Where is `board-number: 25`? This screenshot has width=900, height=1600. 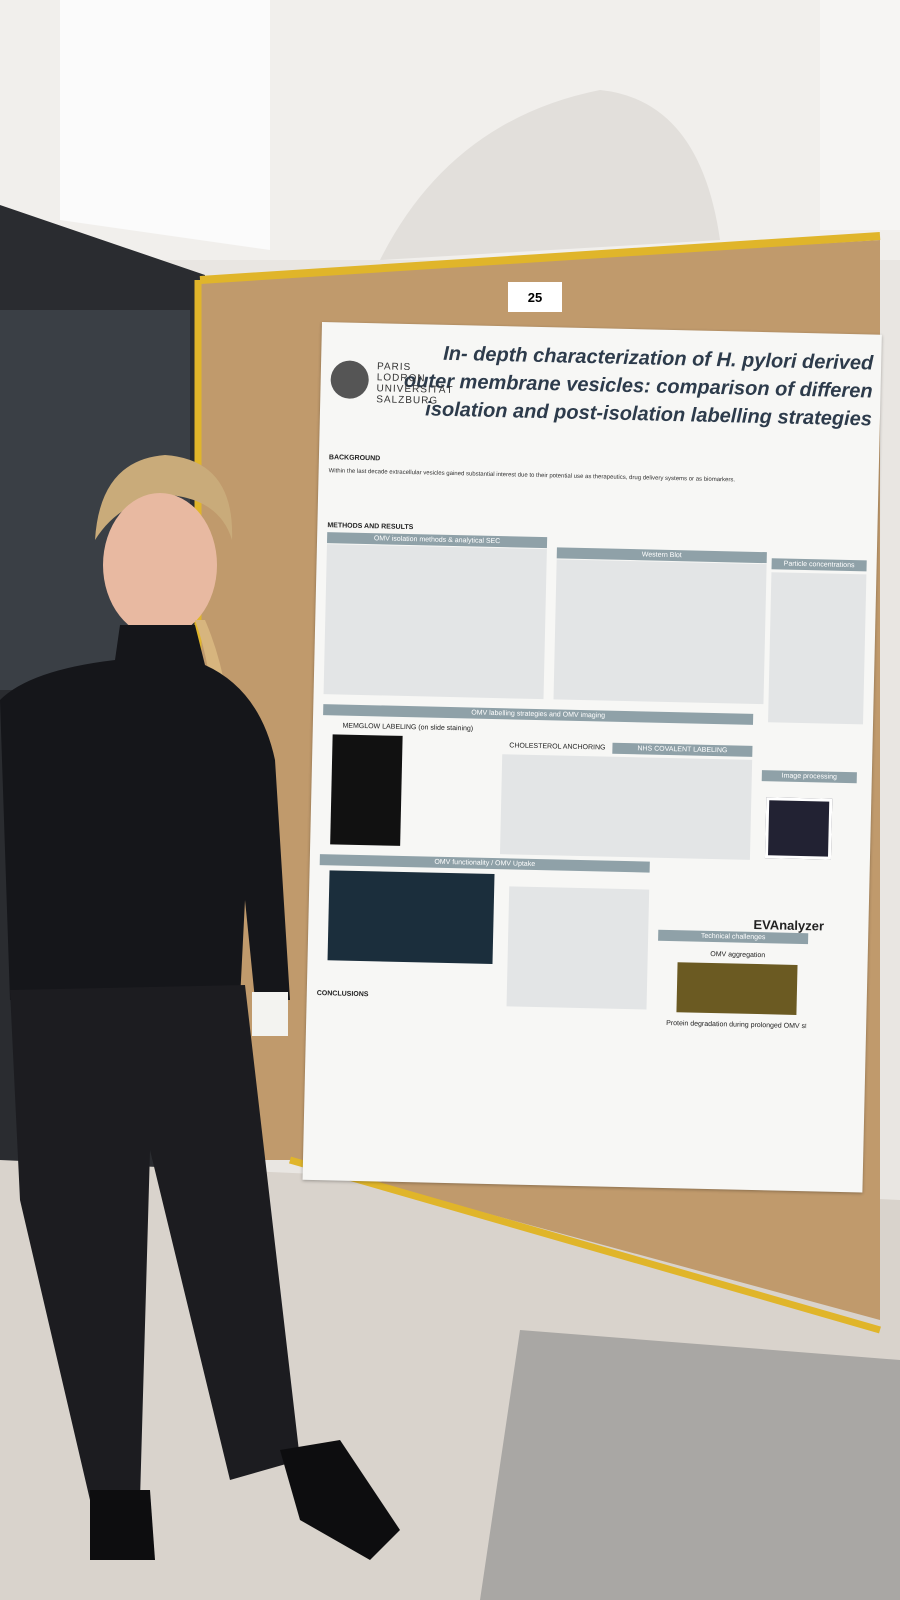
board-number: 25 is located at coordinates (535, 297).